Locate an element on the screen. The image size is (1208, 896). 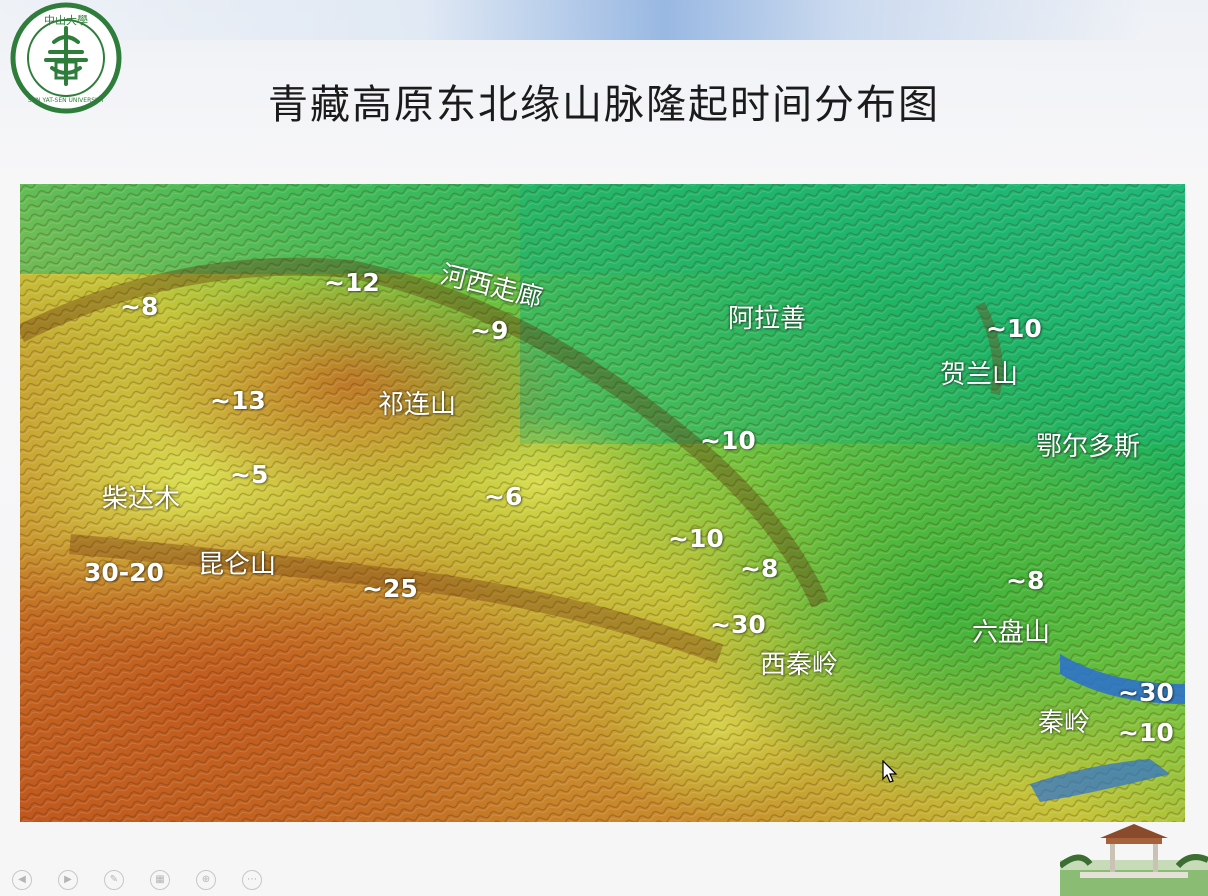
more-options-icon: ⋯ is located at coordinates (252, 880).